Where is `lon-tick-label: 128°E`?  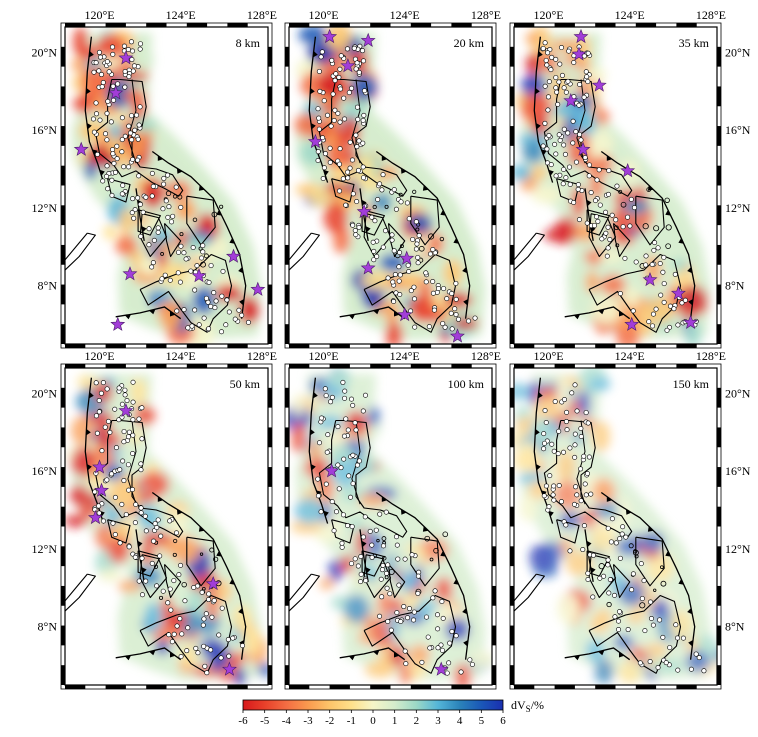
lon-tick-label: 128°E is located at coordinates (711, 356).